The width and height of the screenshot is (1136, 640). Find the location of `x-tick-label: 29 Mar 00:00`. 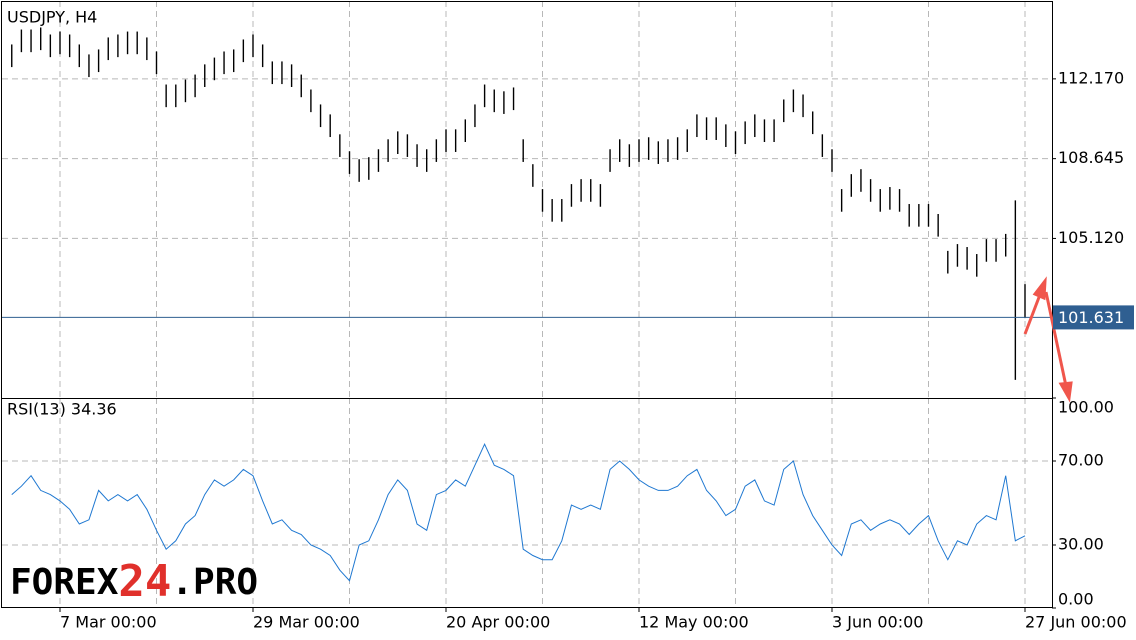

x-tick-label: 29 Mar 00:00 is located at coordinates (306, 622).